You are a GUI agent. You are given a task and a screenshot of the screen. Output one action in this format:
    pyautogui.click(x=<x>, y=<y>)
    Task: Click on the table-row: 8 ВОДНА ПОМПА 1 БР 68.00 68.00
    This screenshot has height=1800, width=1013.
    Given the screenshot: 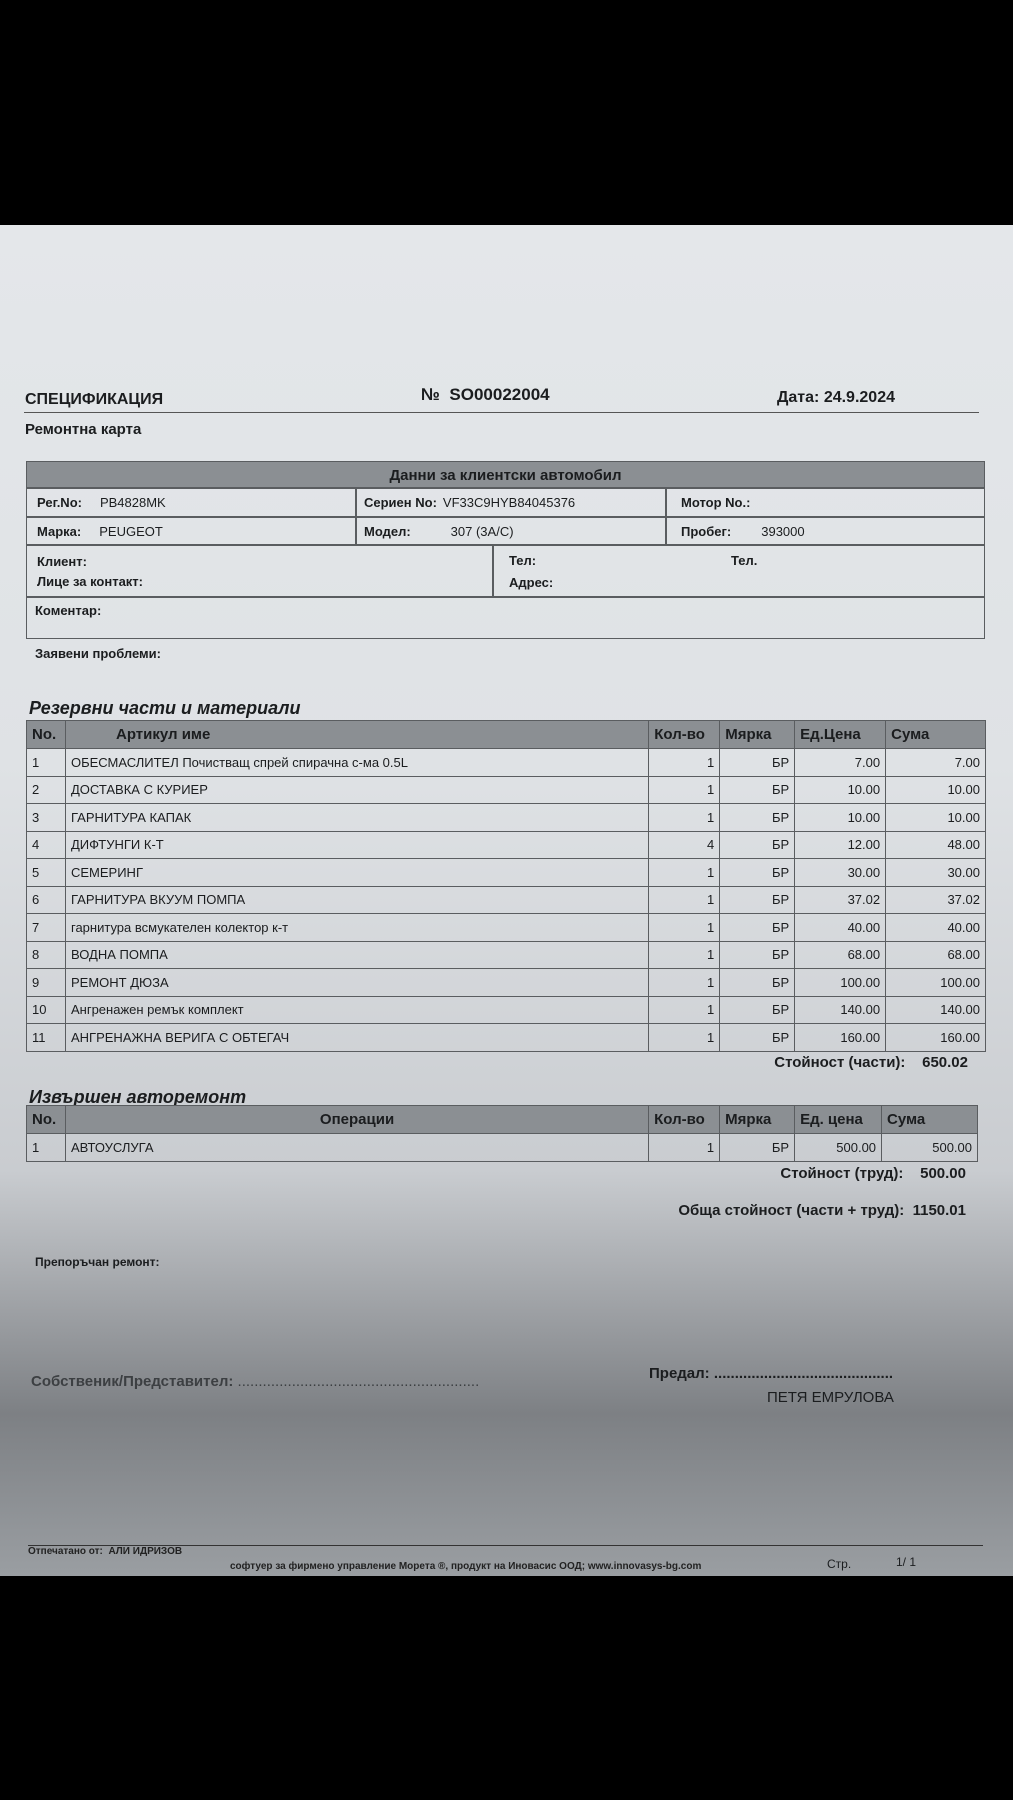 What is the action you would take?
    pyautogui.click(x=506, y=954)
    